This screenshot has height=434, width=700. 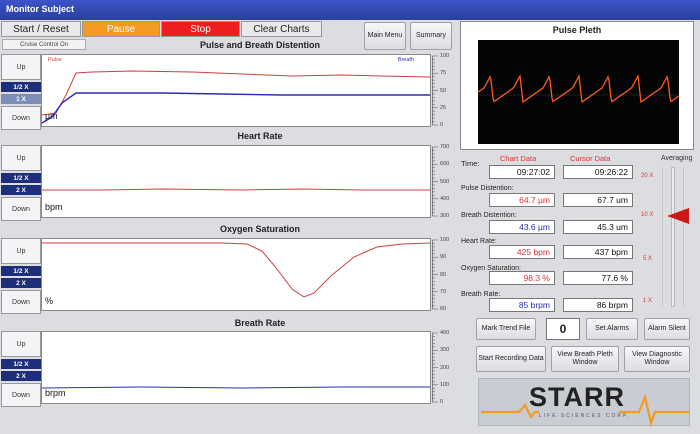 I want to click on y-tick-label: 600, so click(x=445, y=164).